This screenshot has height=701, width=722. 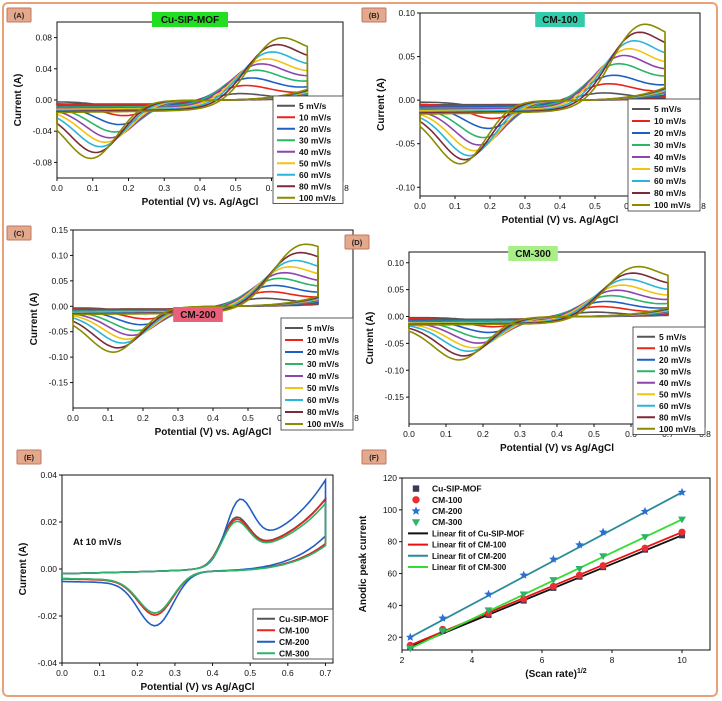 I want to click on x-axis-label: Potential (V) vs Ag/AgCl, so click(x=197, y=687).